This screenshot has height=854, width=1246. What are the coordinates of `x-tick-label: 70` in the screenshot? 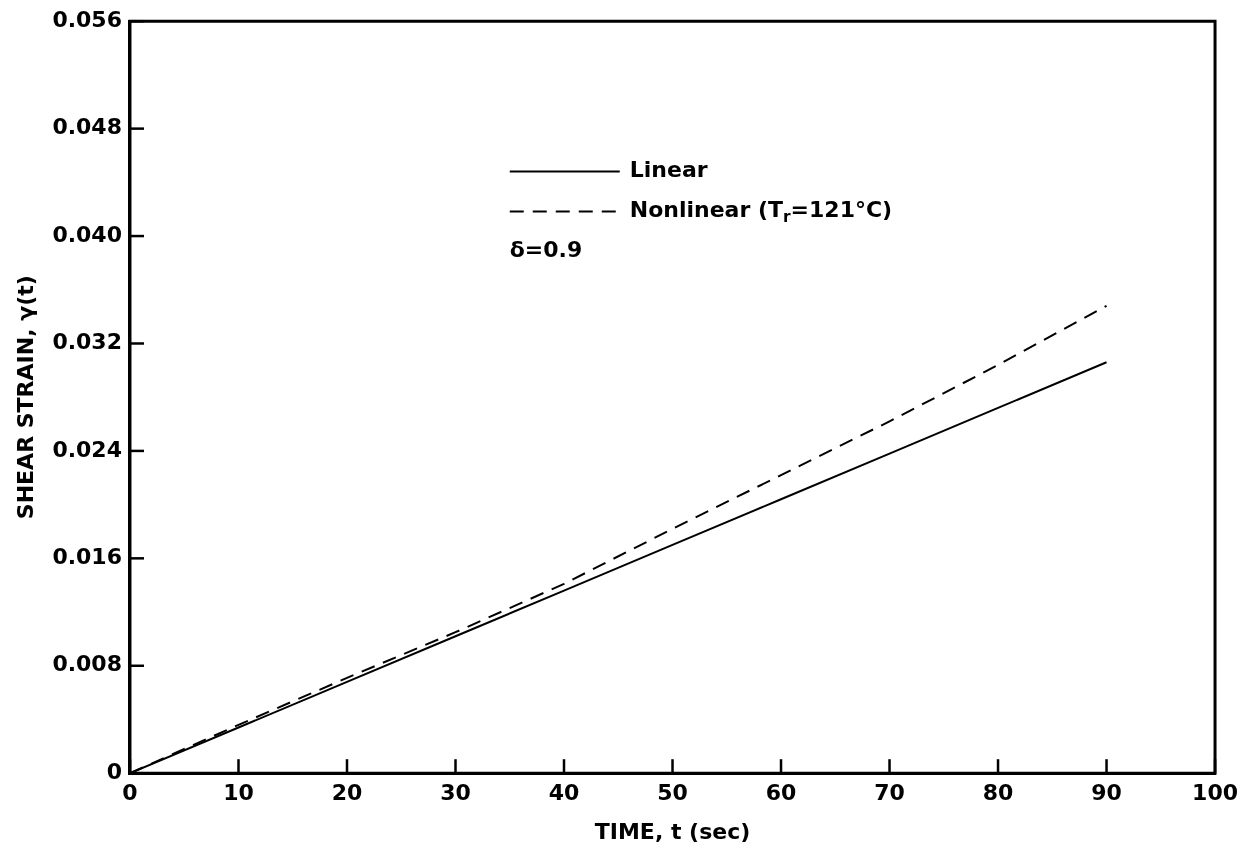 It's located at (889, 793).